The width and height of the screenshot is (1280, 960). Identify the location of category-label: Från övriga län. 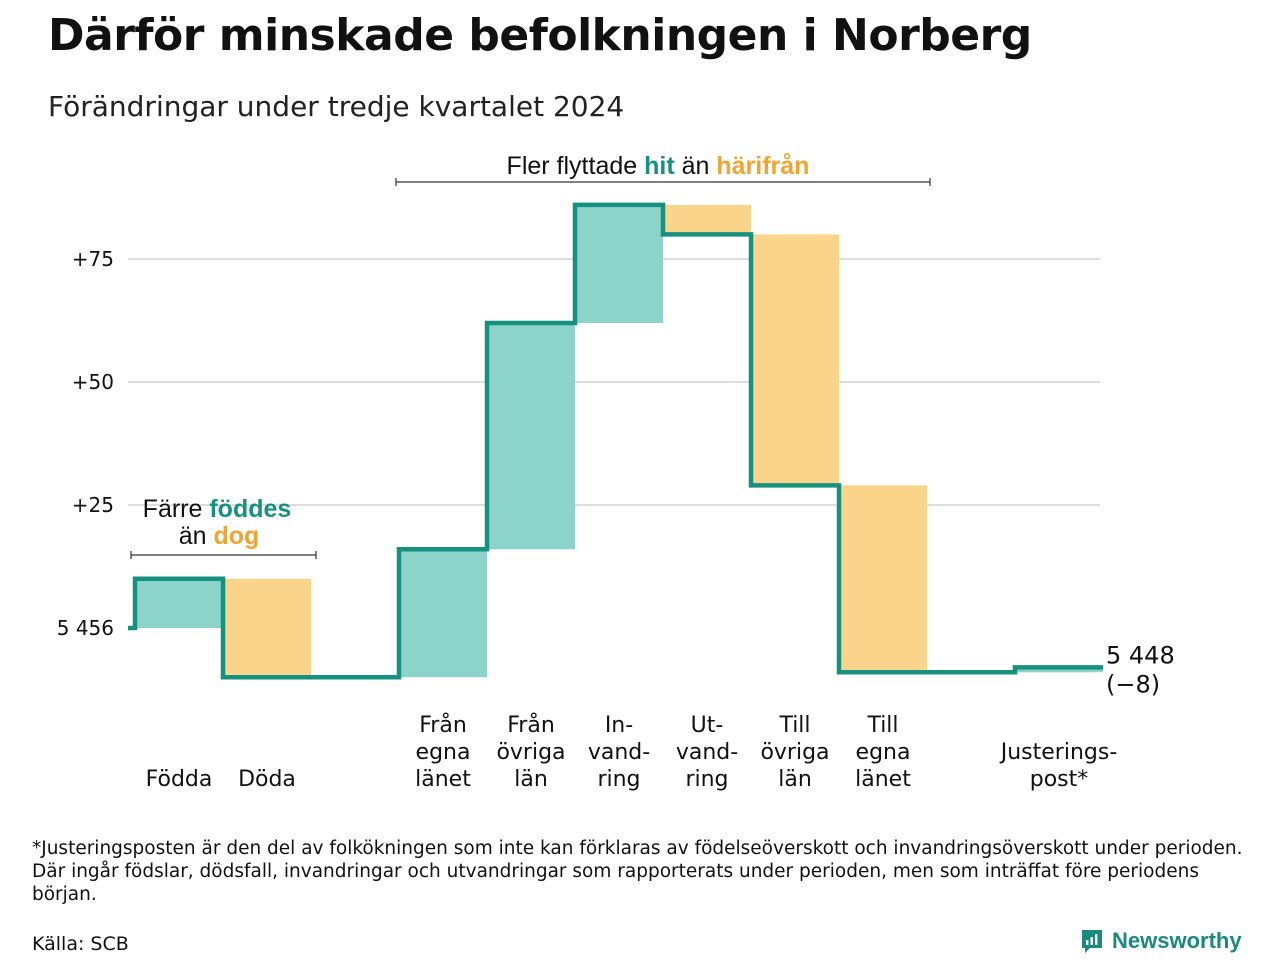
(530, 752).